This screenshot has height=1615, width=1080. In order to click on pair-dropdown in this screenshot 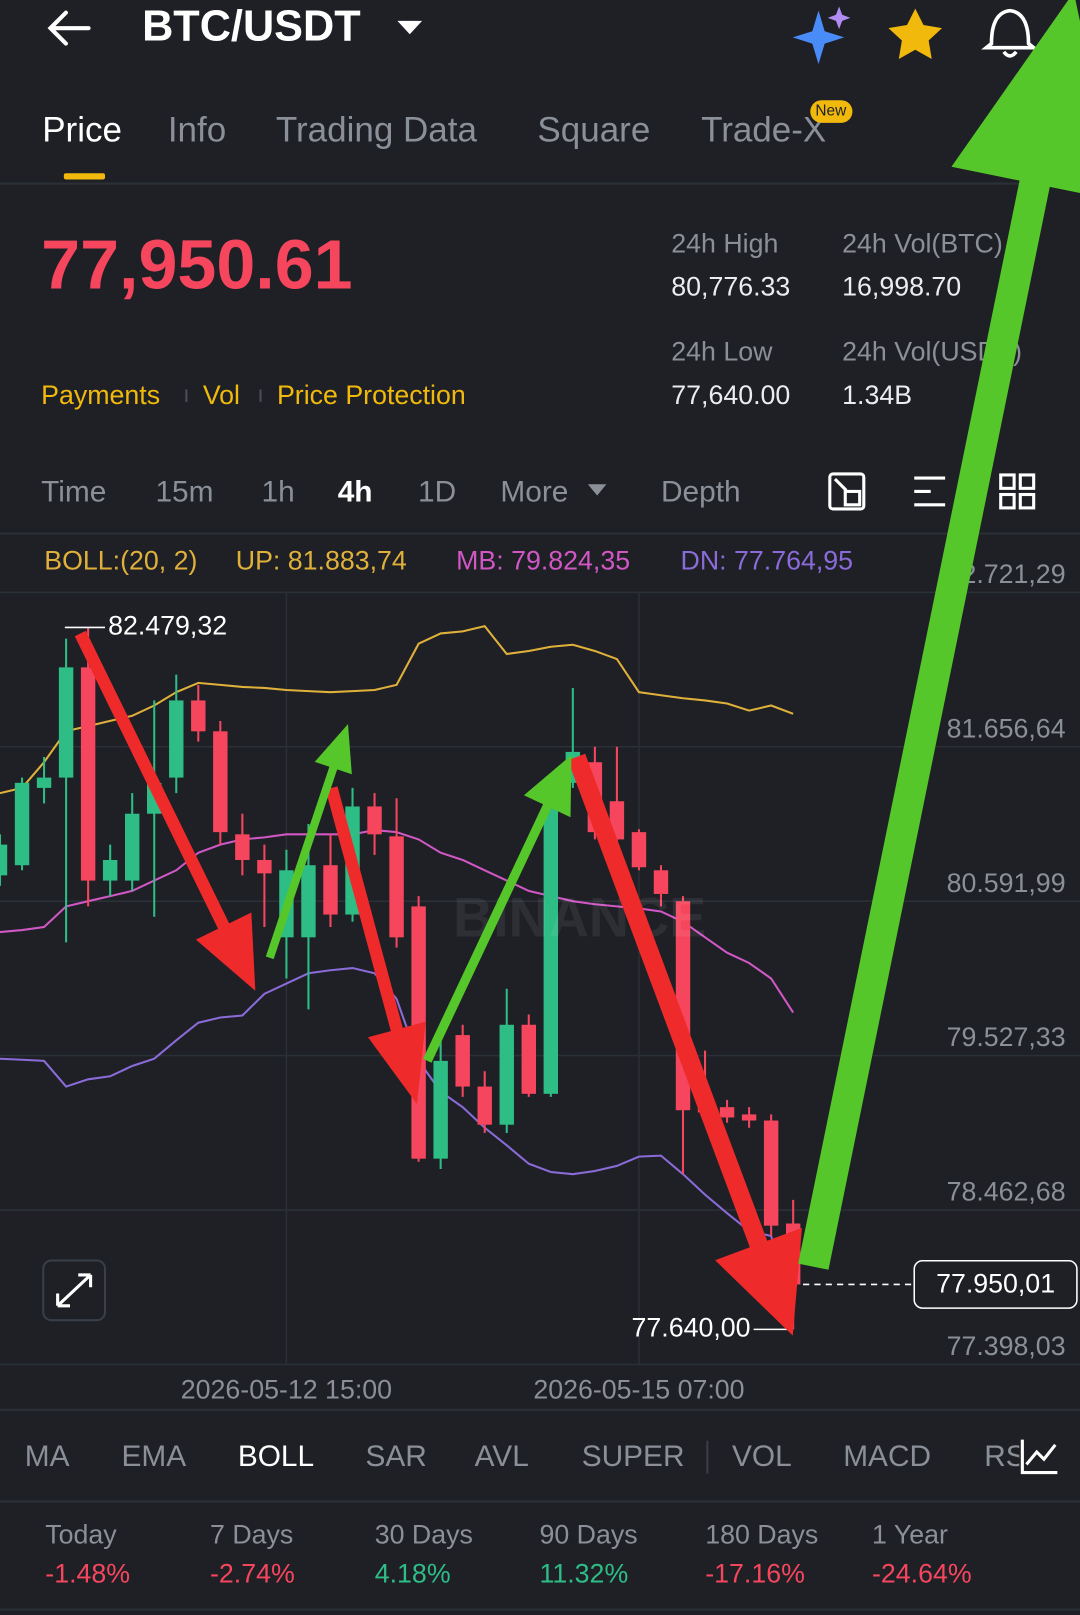, I will do `click(410, 27)`.